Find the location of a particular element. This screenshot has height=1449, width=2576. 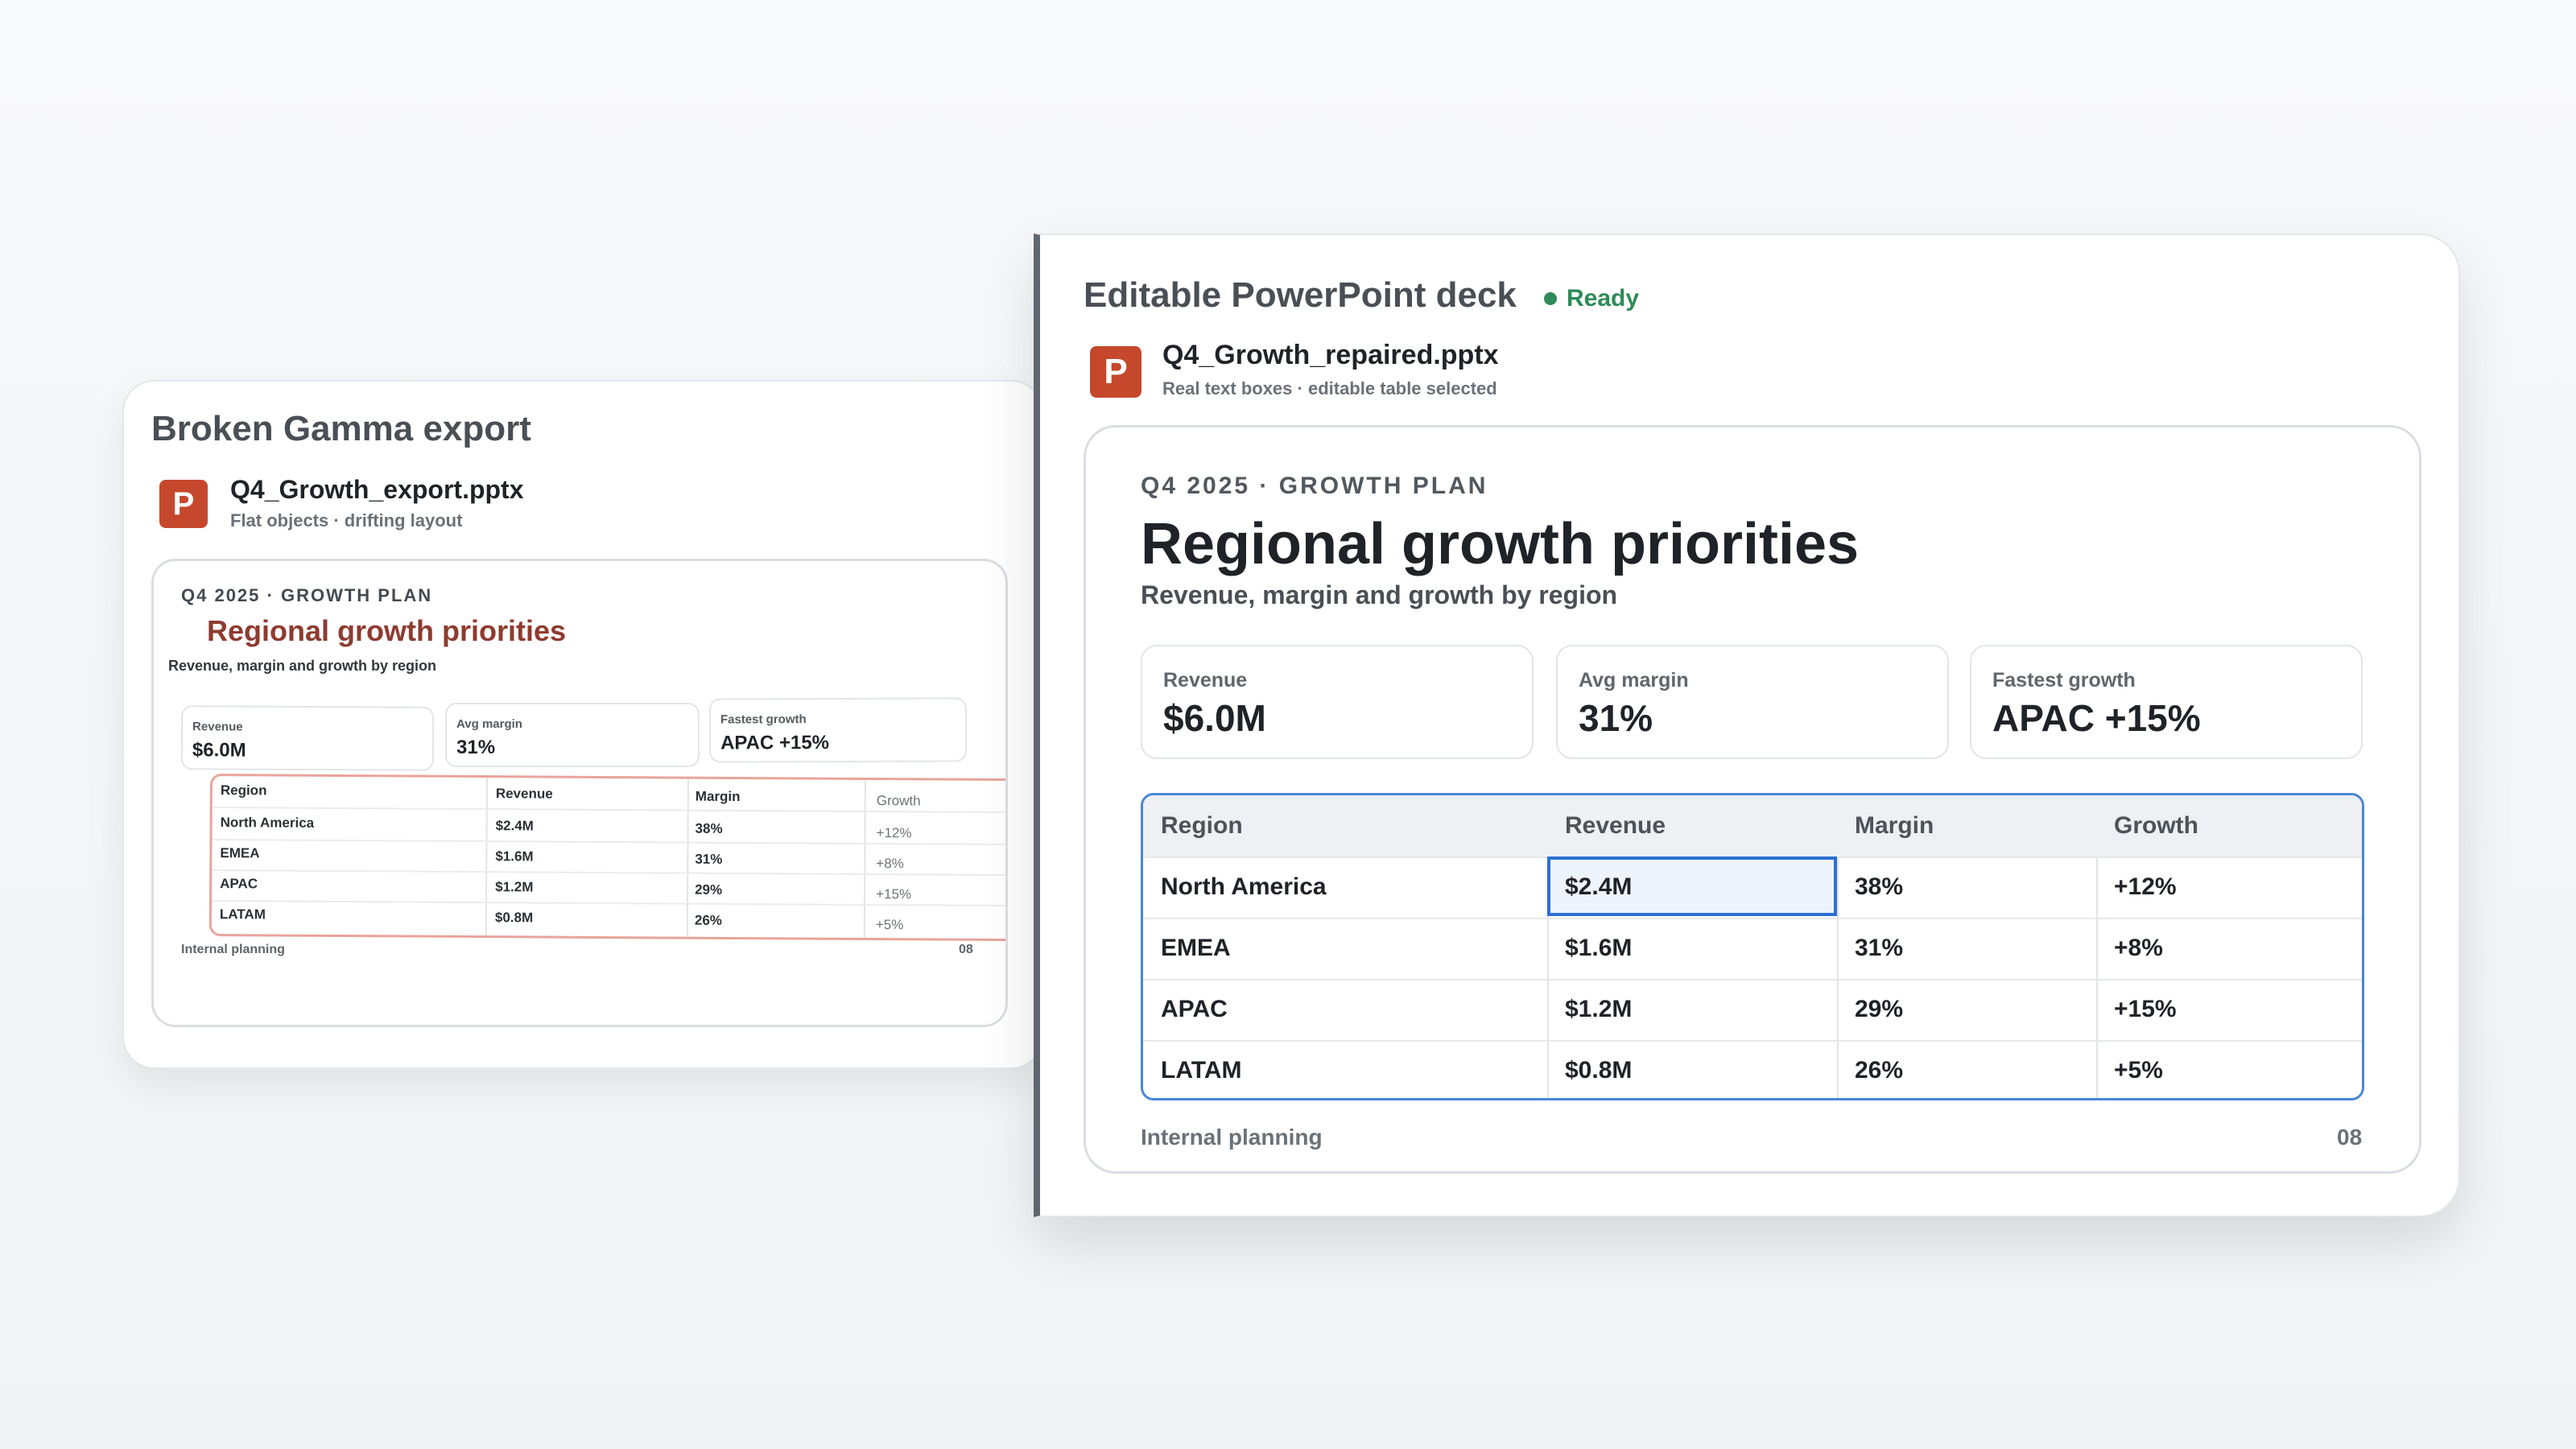

file-description: Flat objects · drifting layout is located at coordinates (346, 520).